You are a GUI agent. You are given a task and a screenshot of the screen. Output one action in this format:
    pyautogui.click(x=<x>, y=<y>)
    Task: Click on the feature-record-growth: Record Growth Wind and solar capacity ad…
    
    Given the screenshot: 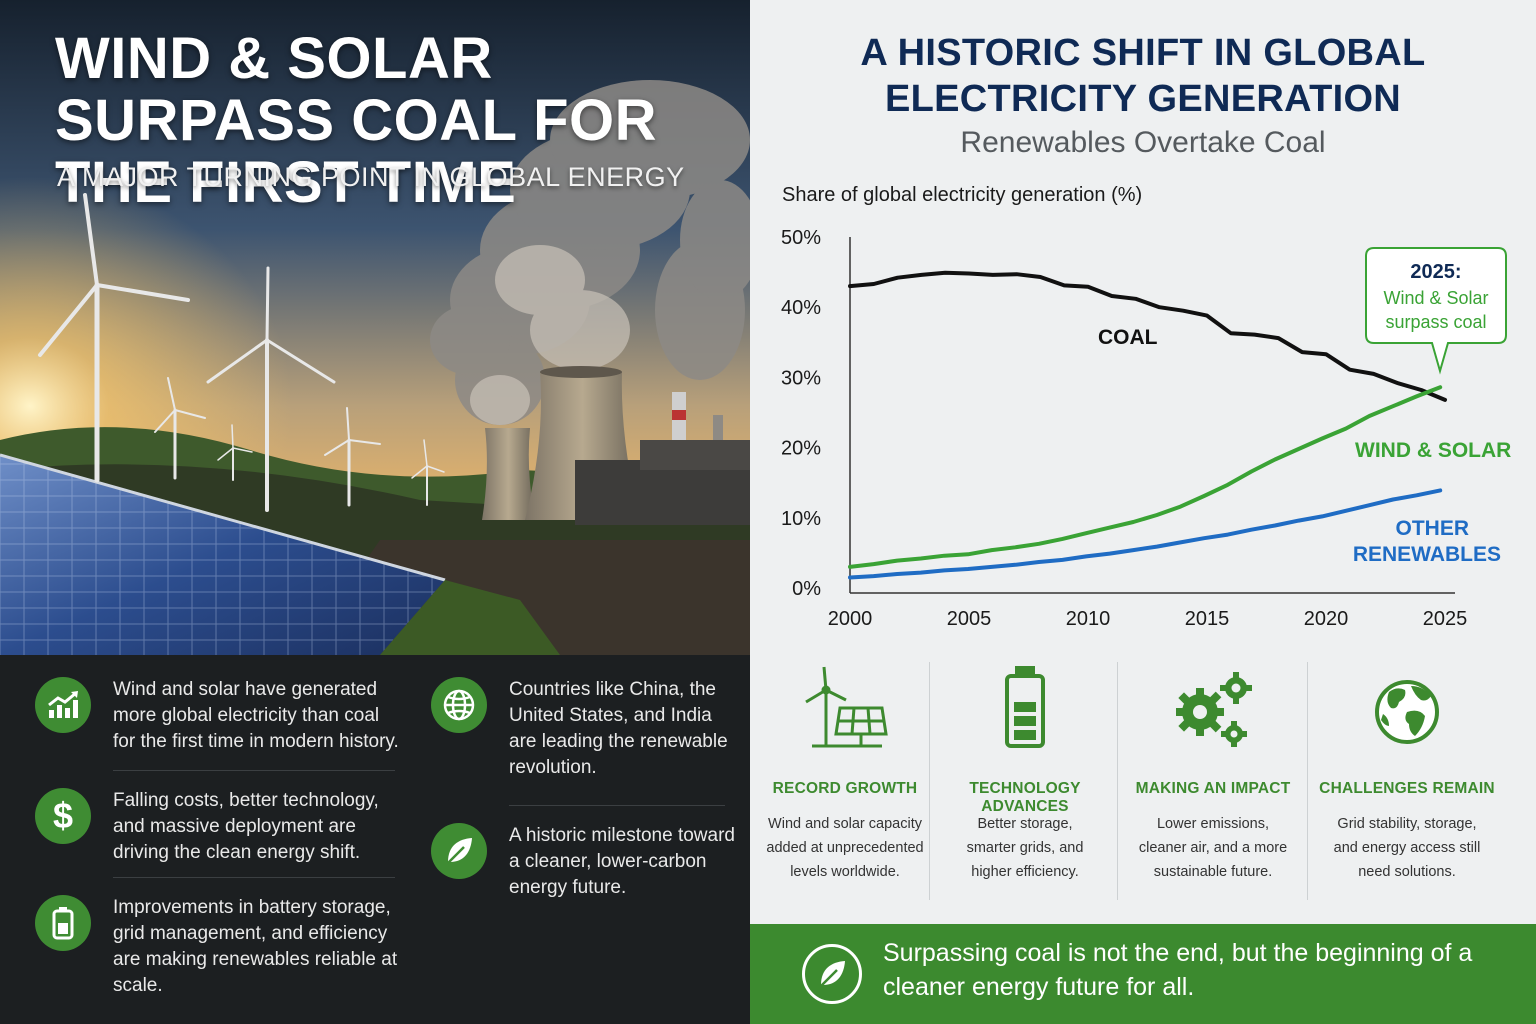 What is the action you would take?
    pyautogui.click(x=845, y=780)
    